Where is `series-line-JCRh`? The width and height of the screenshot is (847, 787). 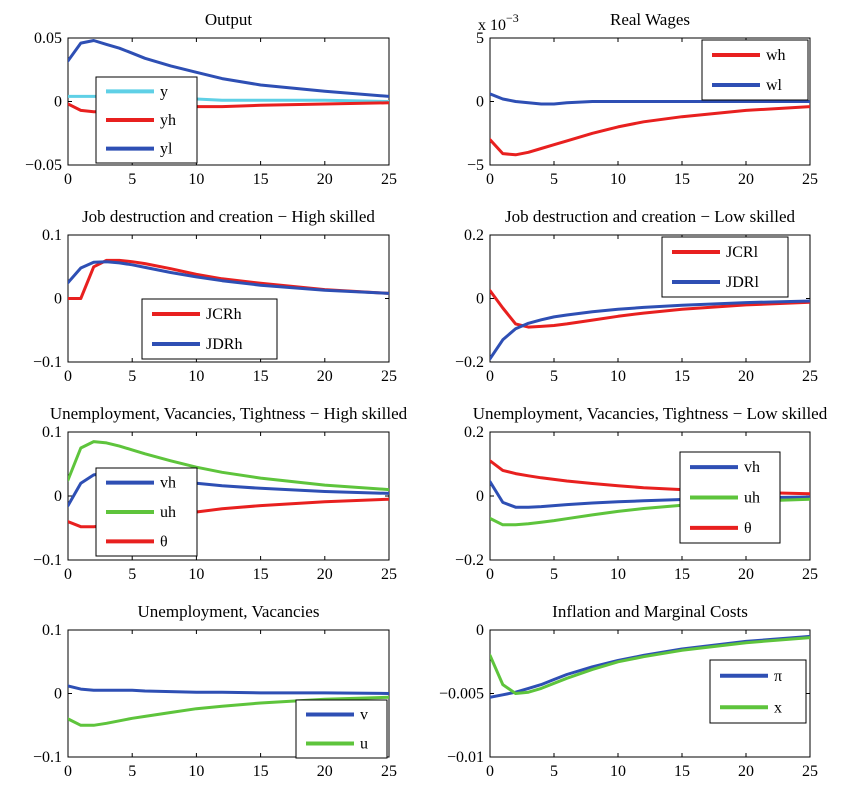 series-line-JCRh is located at coordinates (228, 279).